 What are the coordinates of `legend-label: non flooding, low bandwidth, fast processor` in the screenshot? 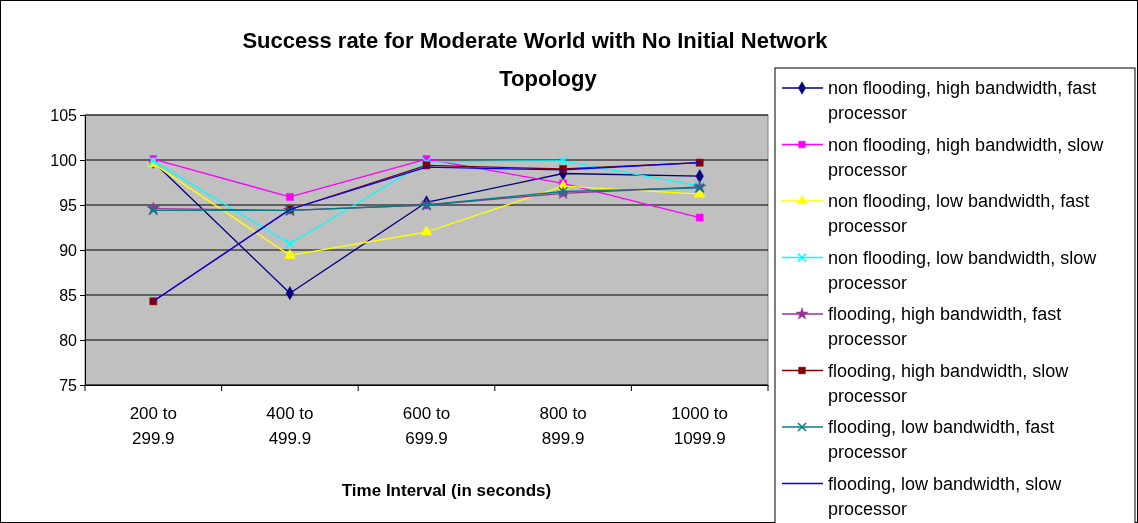 It's located at (959, 213).